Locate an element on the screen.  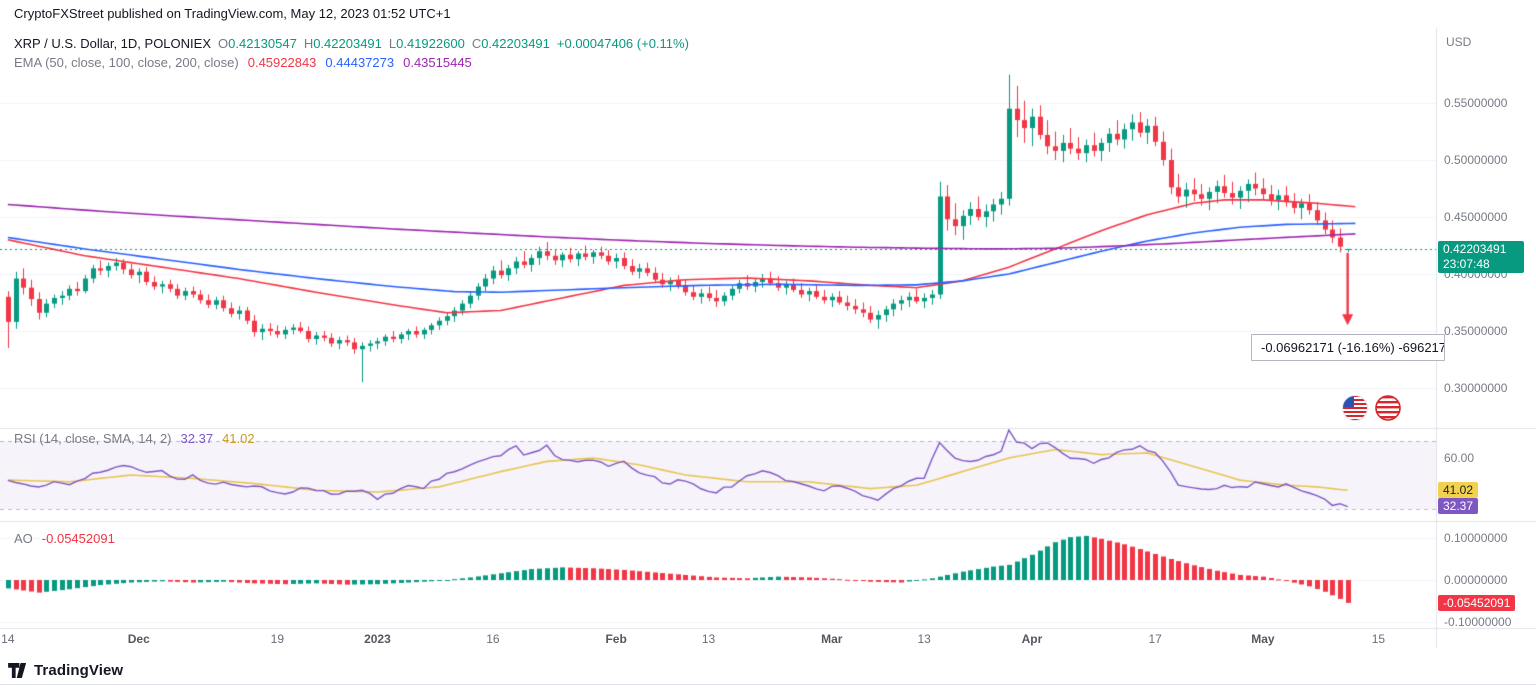
ao-value-badge: -0.05452091 is located at coordinates (1477, 603).